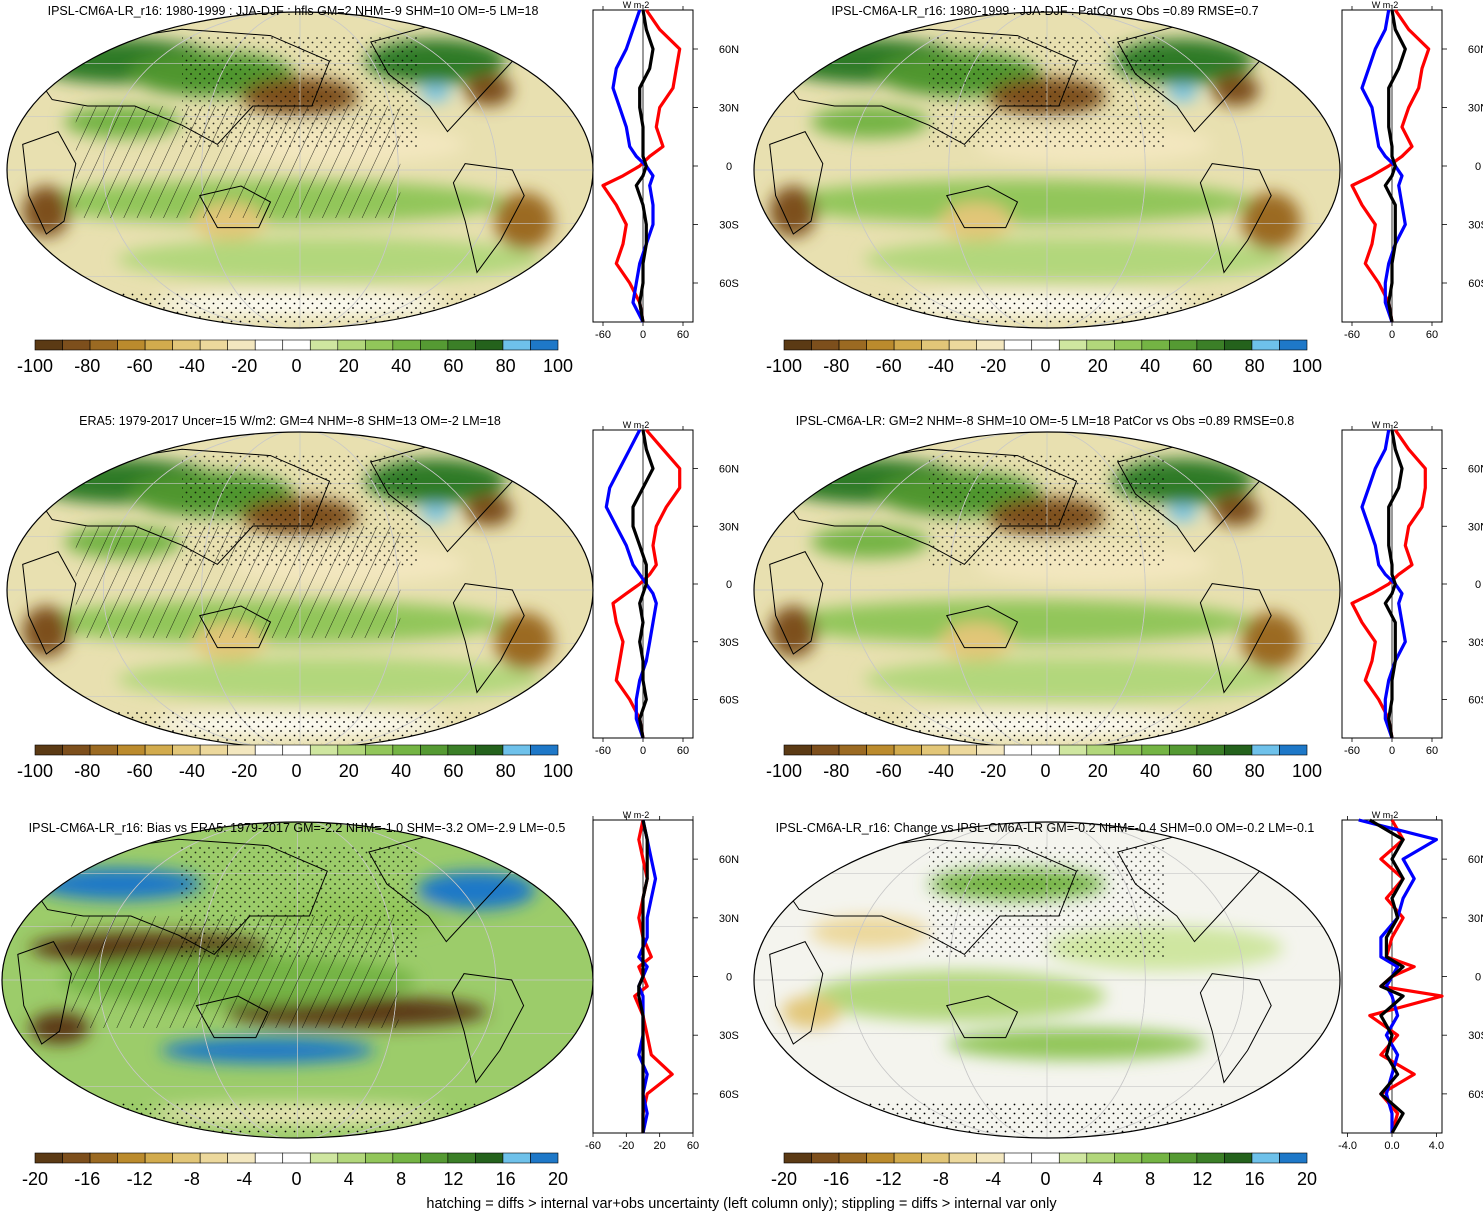 This screenshot has width=1483, height=1215. Describe the element at coordinates (192, 1179) in the screenshot. I see `colorbar-tick: -8` at that location.